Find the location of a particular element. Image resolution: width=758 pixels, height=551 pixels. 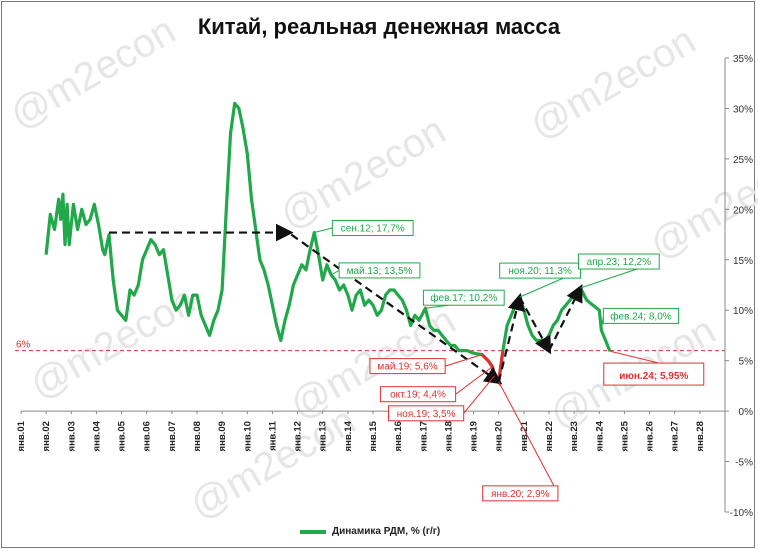

x-tick-label: янв.17 is located at coordinates (423, 436).